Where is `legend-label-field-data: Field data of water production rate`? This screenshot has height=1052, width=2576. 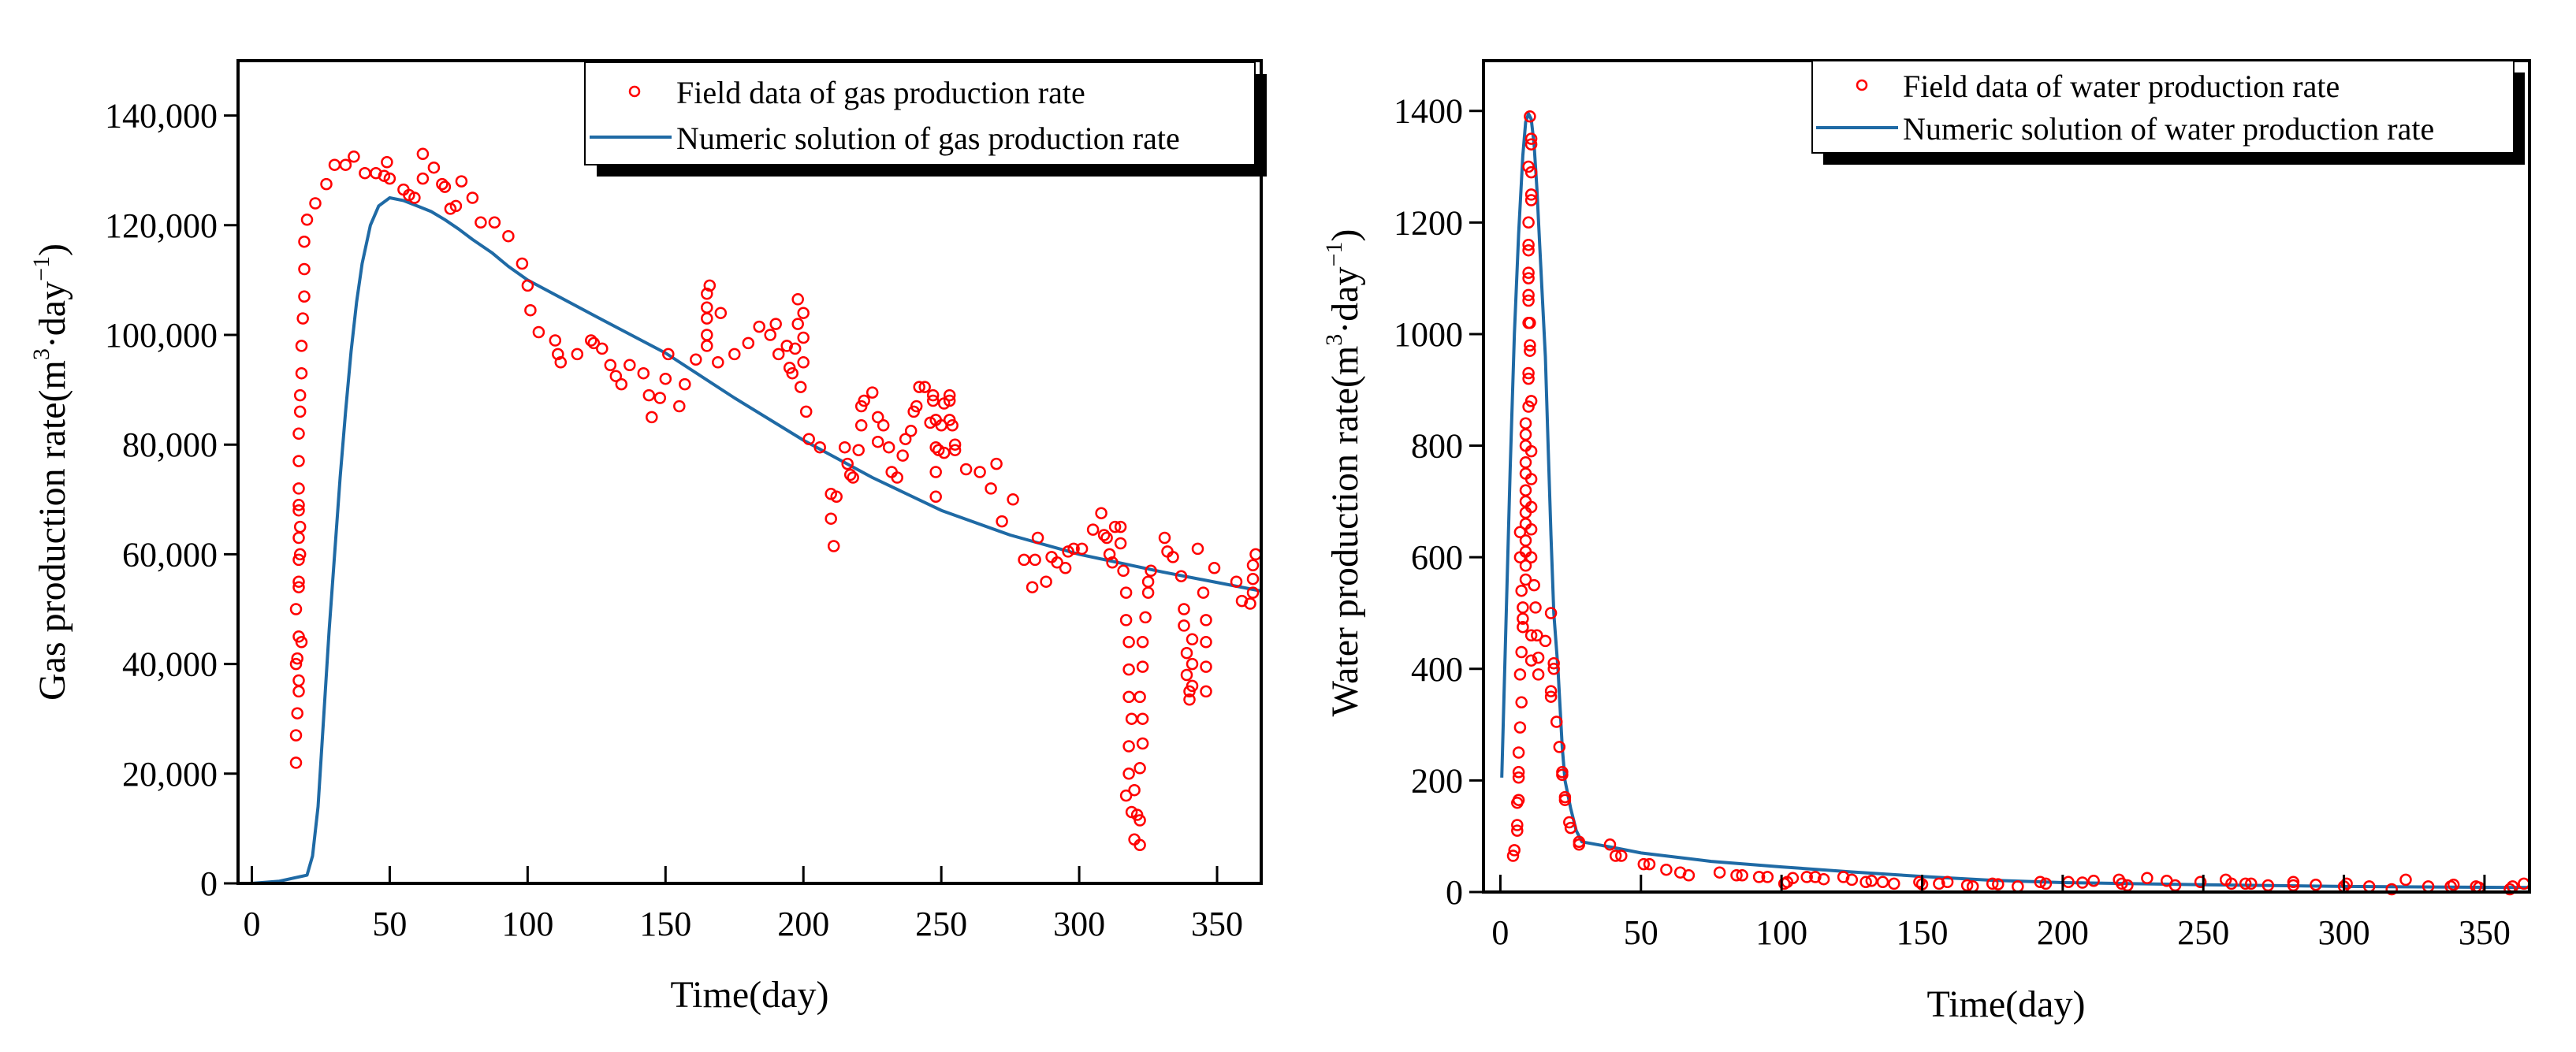 legend-label-field-data: Field data of water production rate is located at coordinates (2121, 86).